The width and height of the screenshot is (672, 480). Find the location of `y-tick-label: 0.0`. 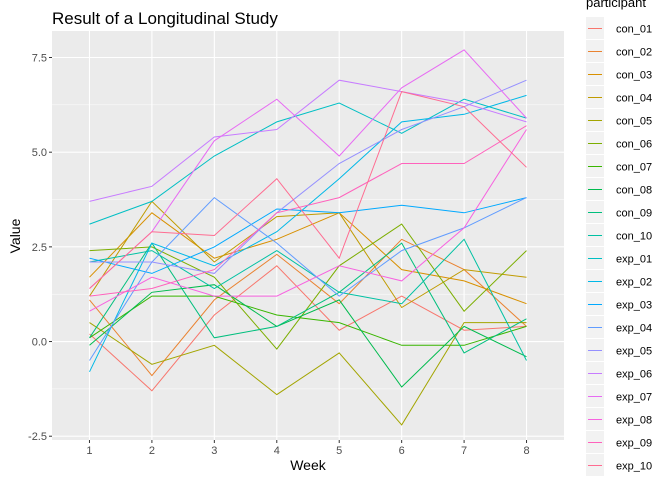

y-tick-label: 0.0 is located at coordinates (39, 343).